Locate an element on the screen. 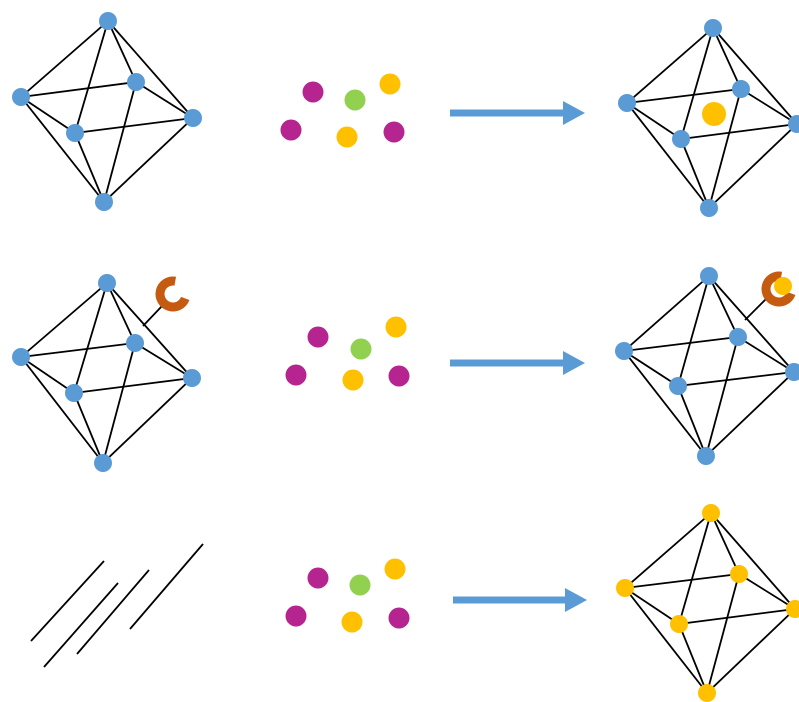  cage-empty is located at coordinates (107, 111).